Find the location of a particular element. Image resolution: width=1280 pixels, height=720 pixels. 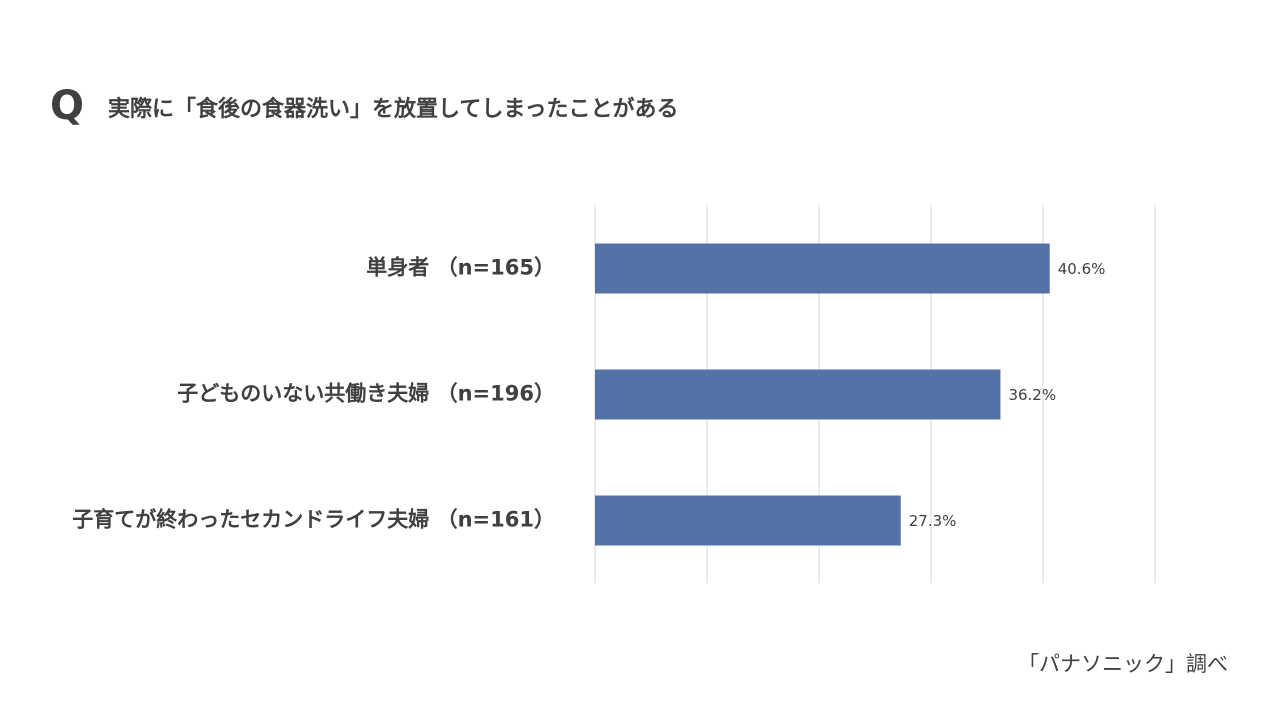

source-note: 「パナソニック」調べ is located at coordinates (1123, 664).